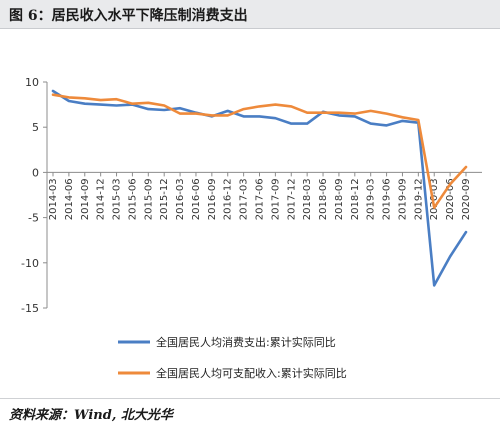 The height and width of the screenshot is (429, 500). Describe the element at coordinates (180, 199) in the screenshot. I see `x-tick-label-8: 2016-03` at that location.